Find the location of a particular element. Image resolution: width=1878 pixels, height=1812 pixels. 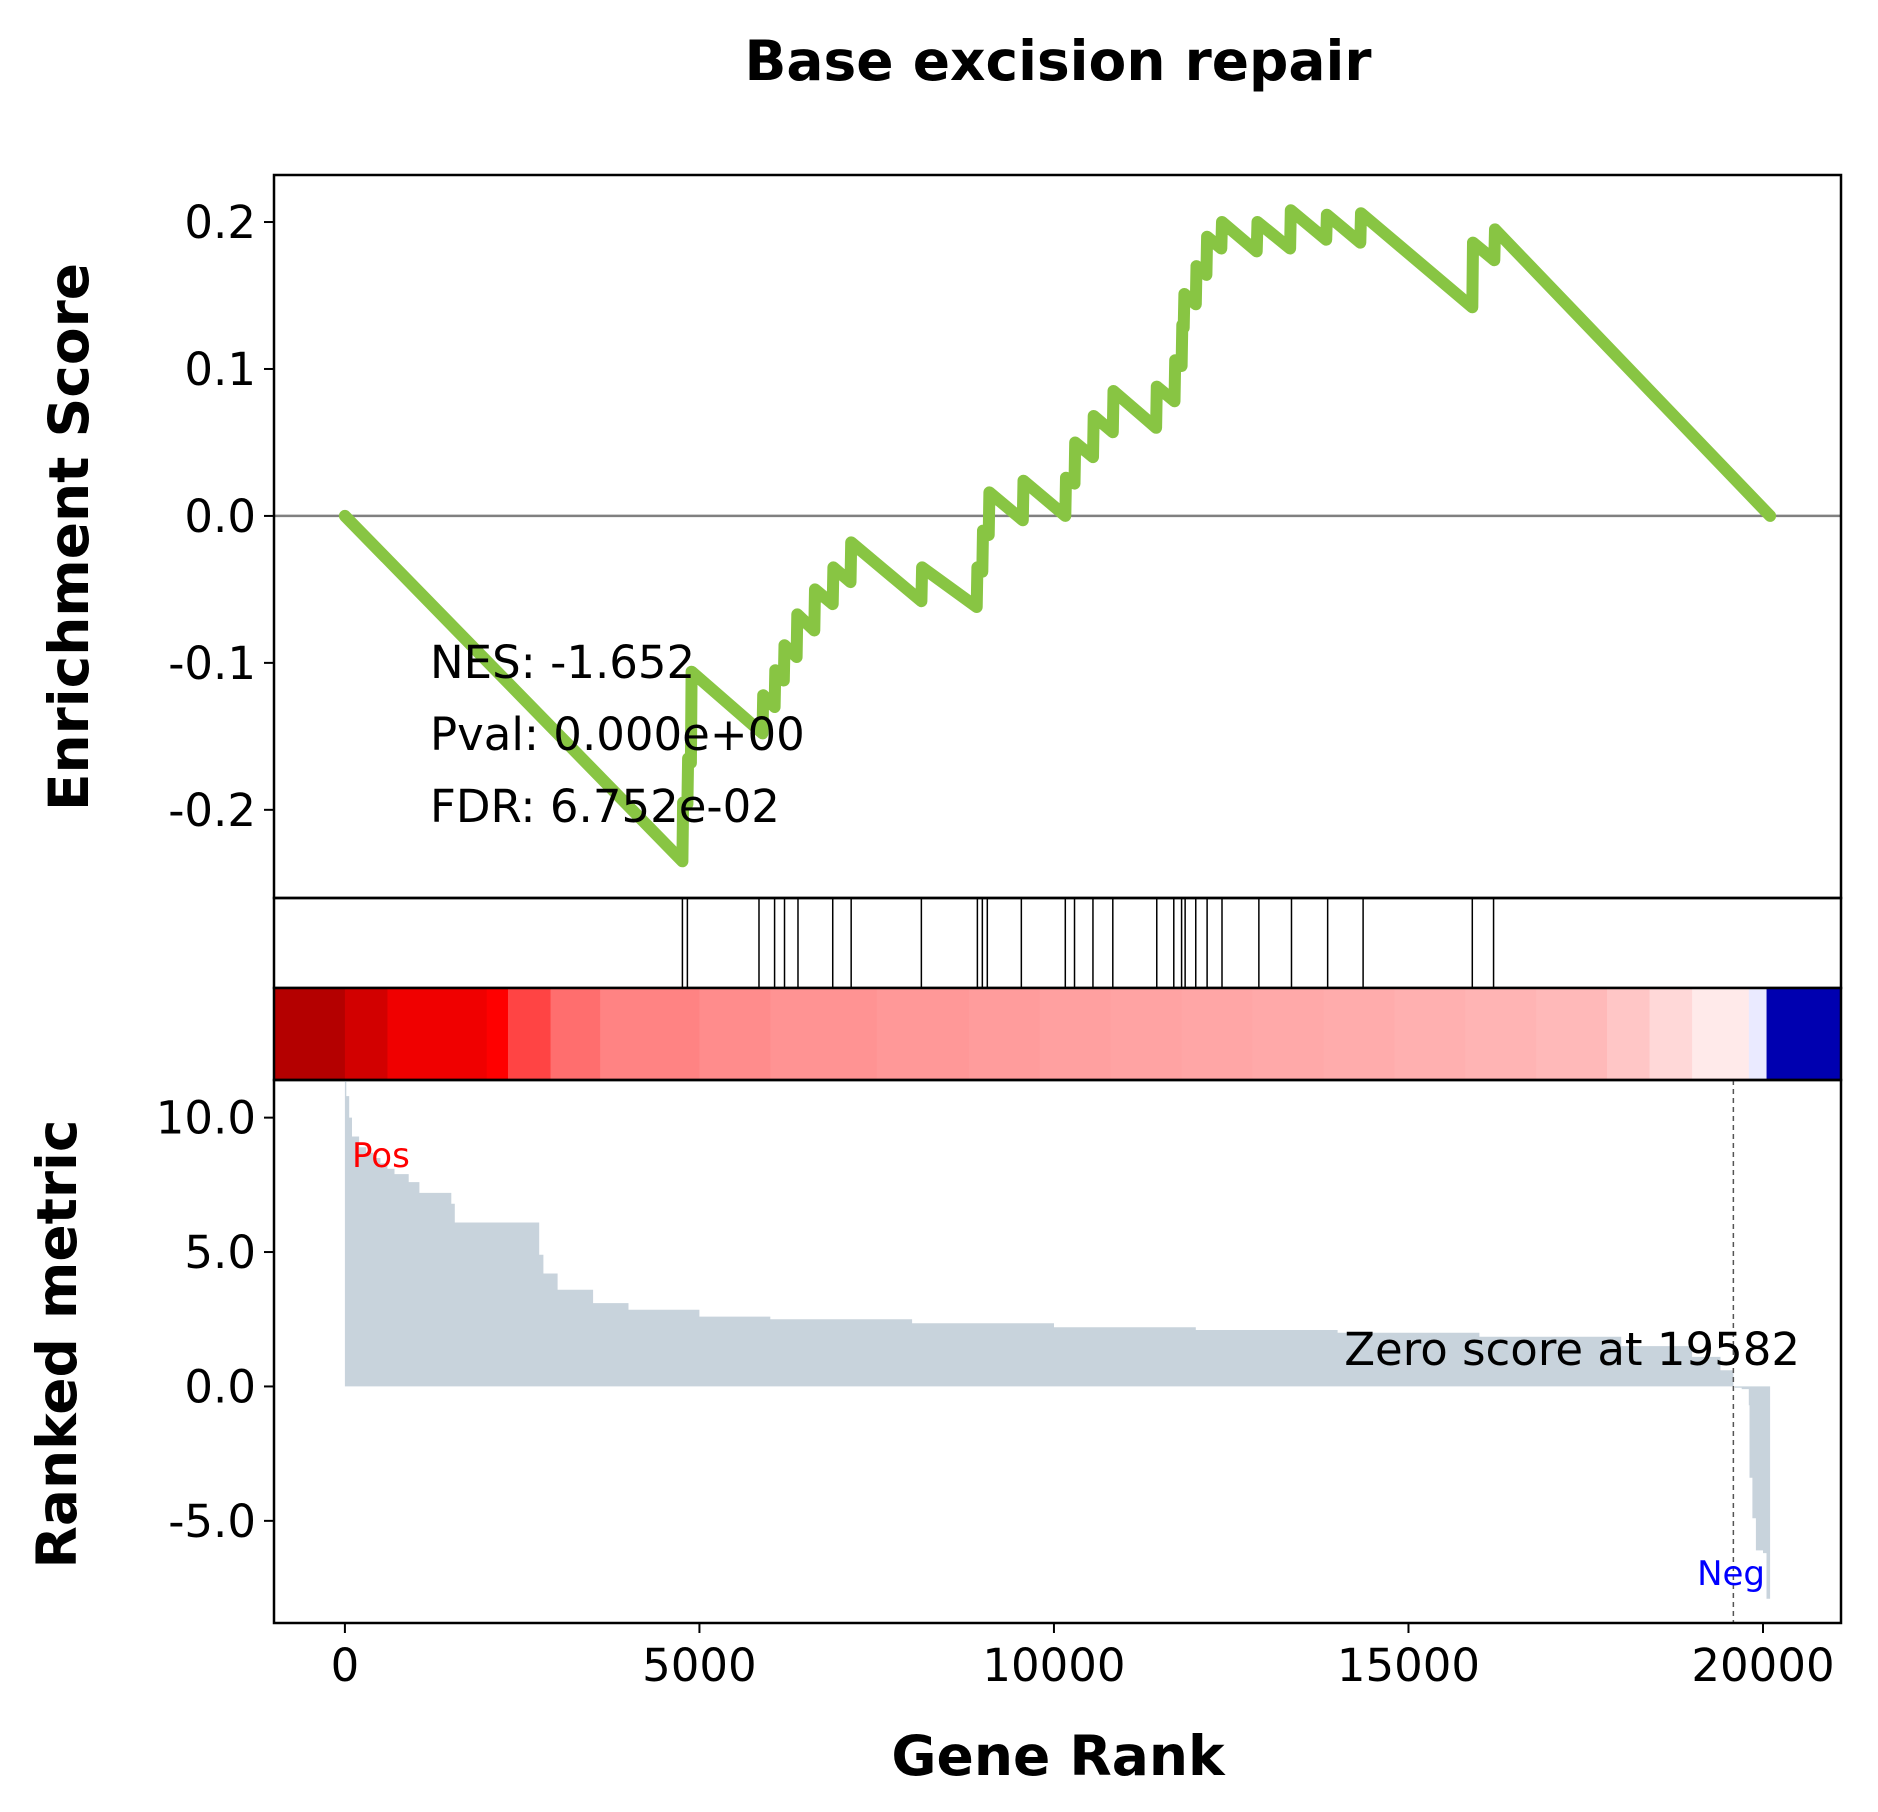

es-y-tick-label-2: 0.0 is located at coordinates (220, 516).